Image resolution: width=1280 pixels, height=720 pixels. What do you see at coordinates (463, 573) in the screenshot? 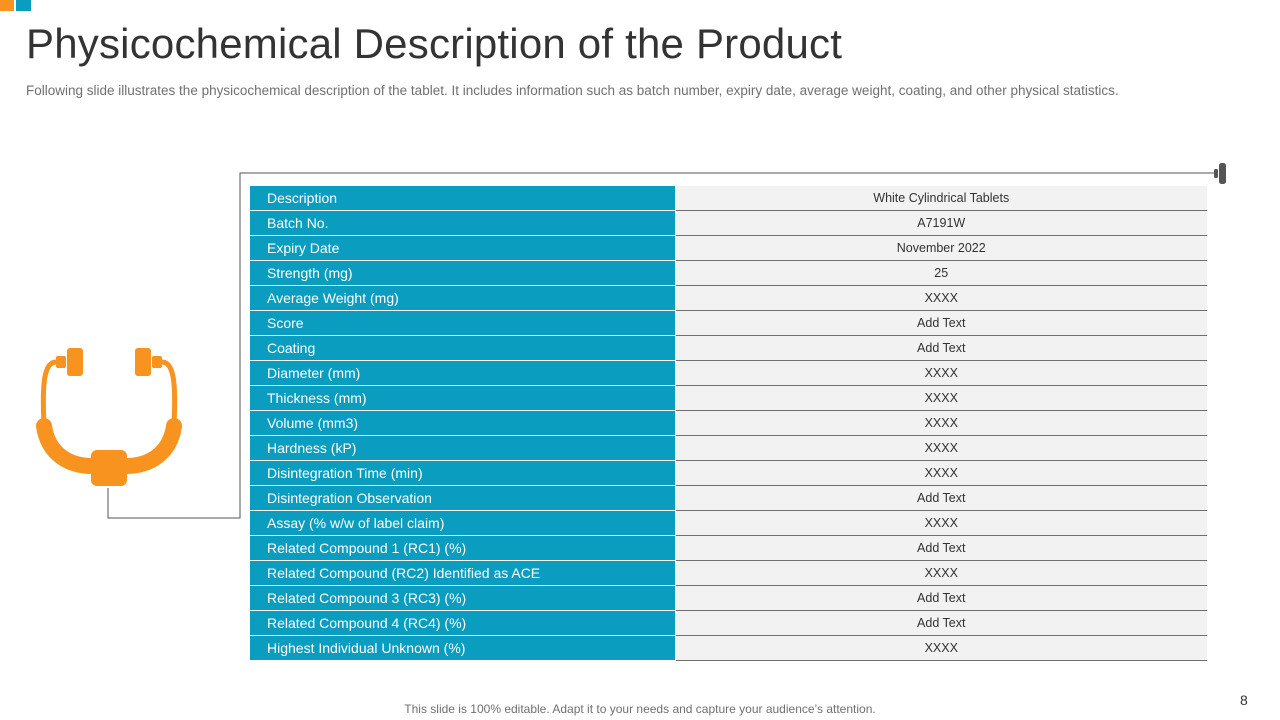
I see `row-label: Related Compound (RC2) Identified as ACE` at bounding box center [463, 573].